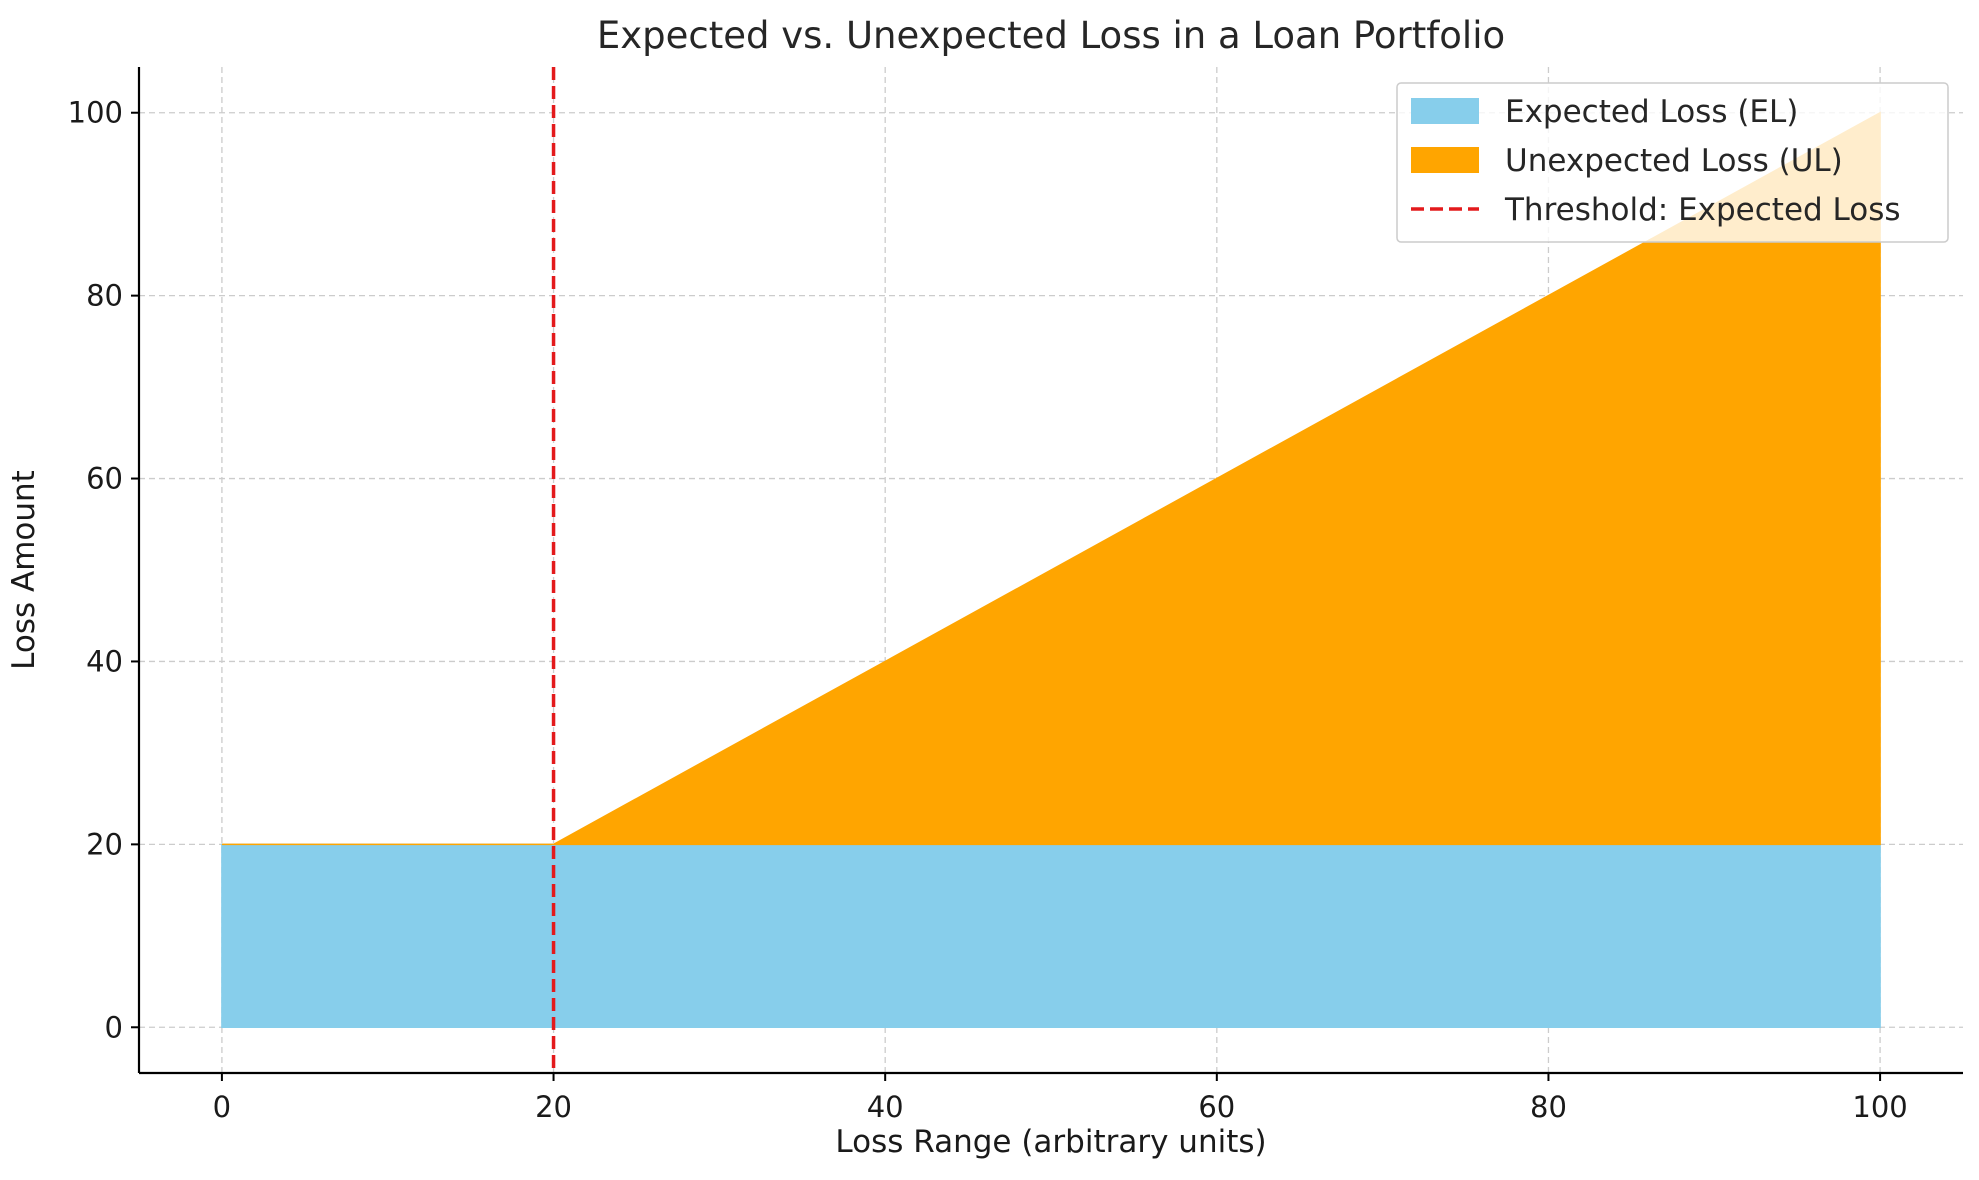 Image resolution: width=1979 pixels, height=1180 pixels. I want to click on y-tick-label: 20, so click(104, 844).